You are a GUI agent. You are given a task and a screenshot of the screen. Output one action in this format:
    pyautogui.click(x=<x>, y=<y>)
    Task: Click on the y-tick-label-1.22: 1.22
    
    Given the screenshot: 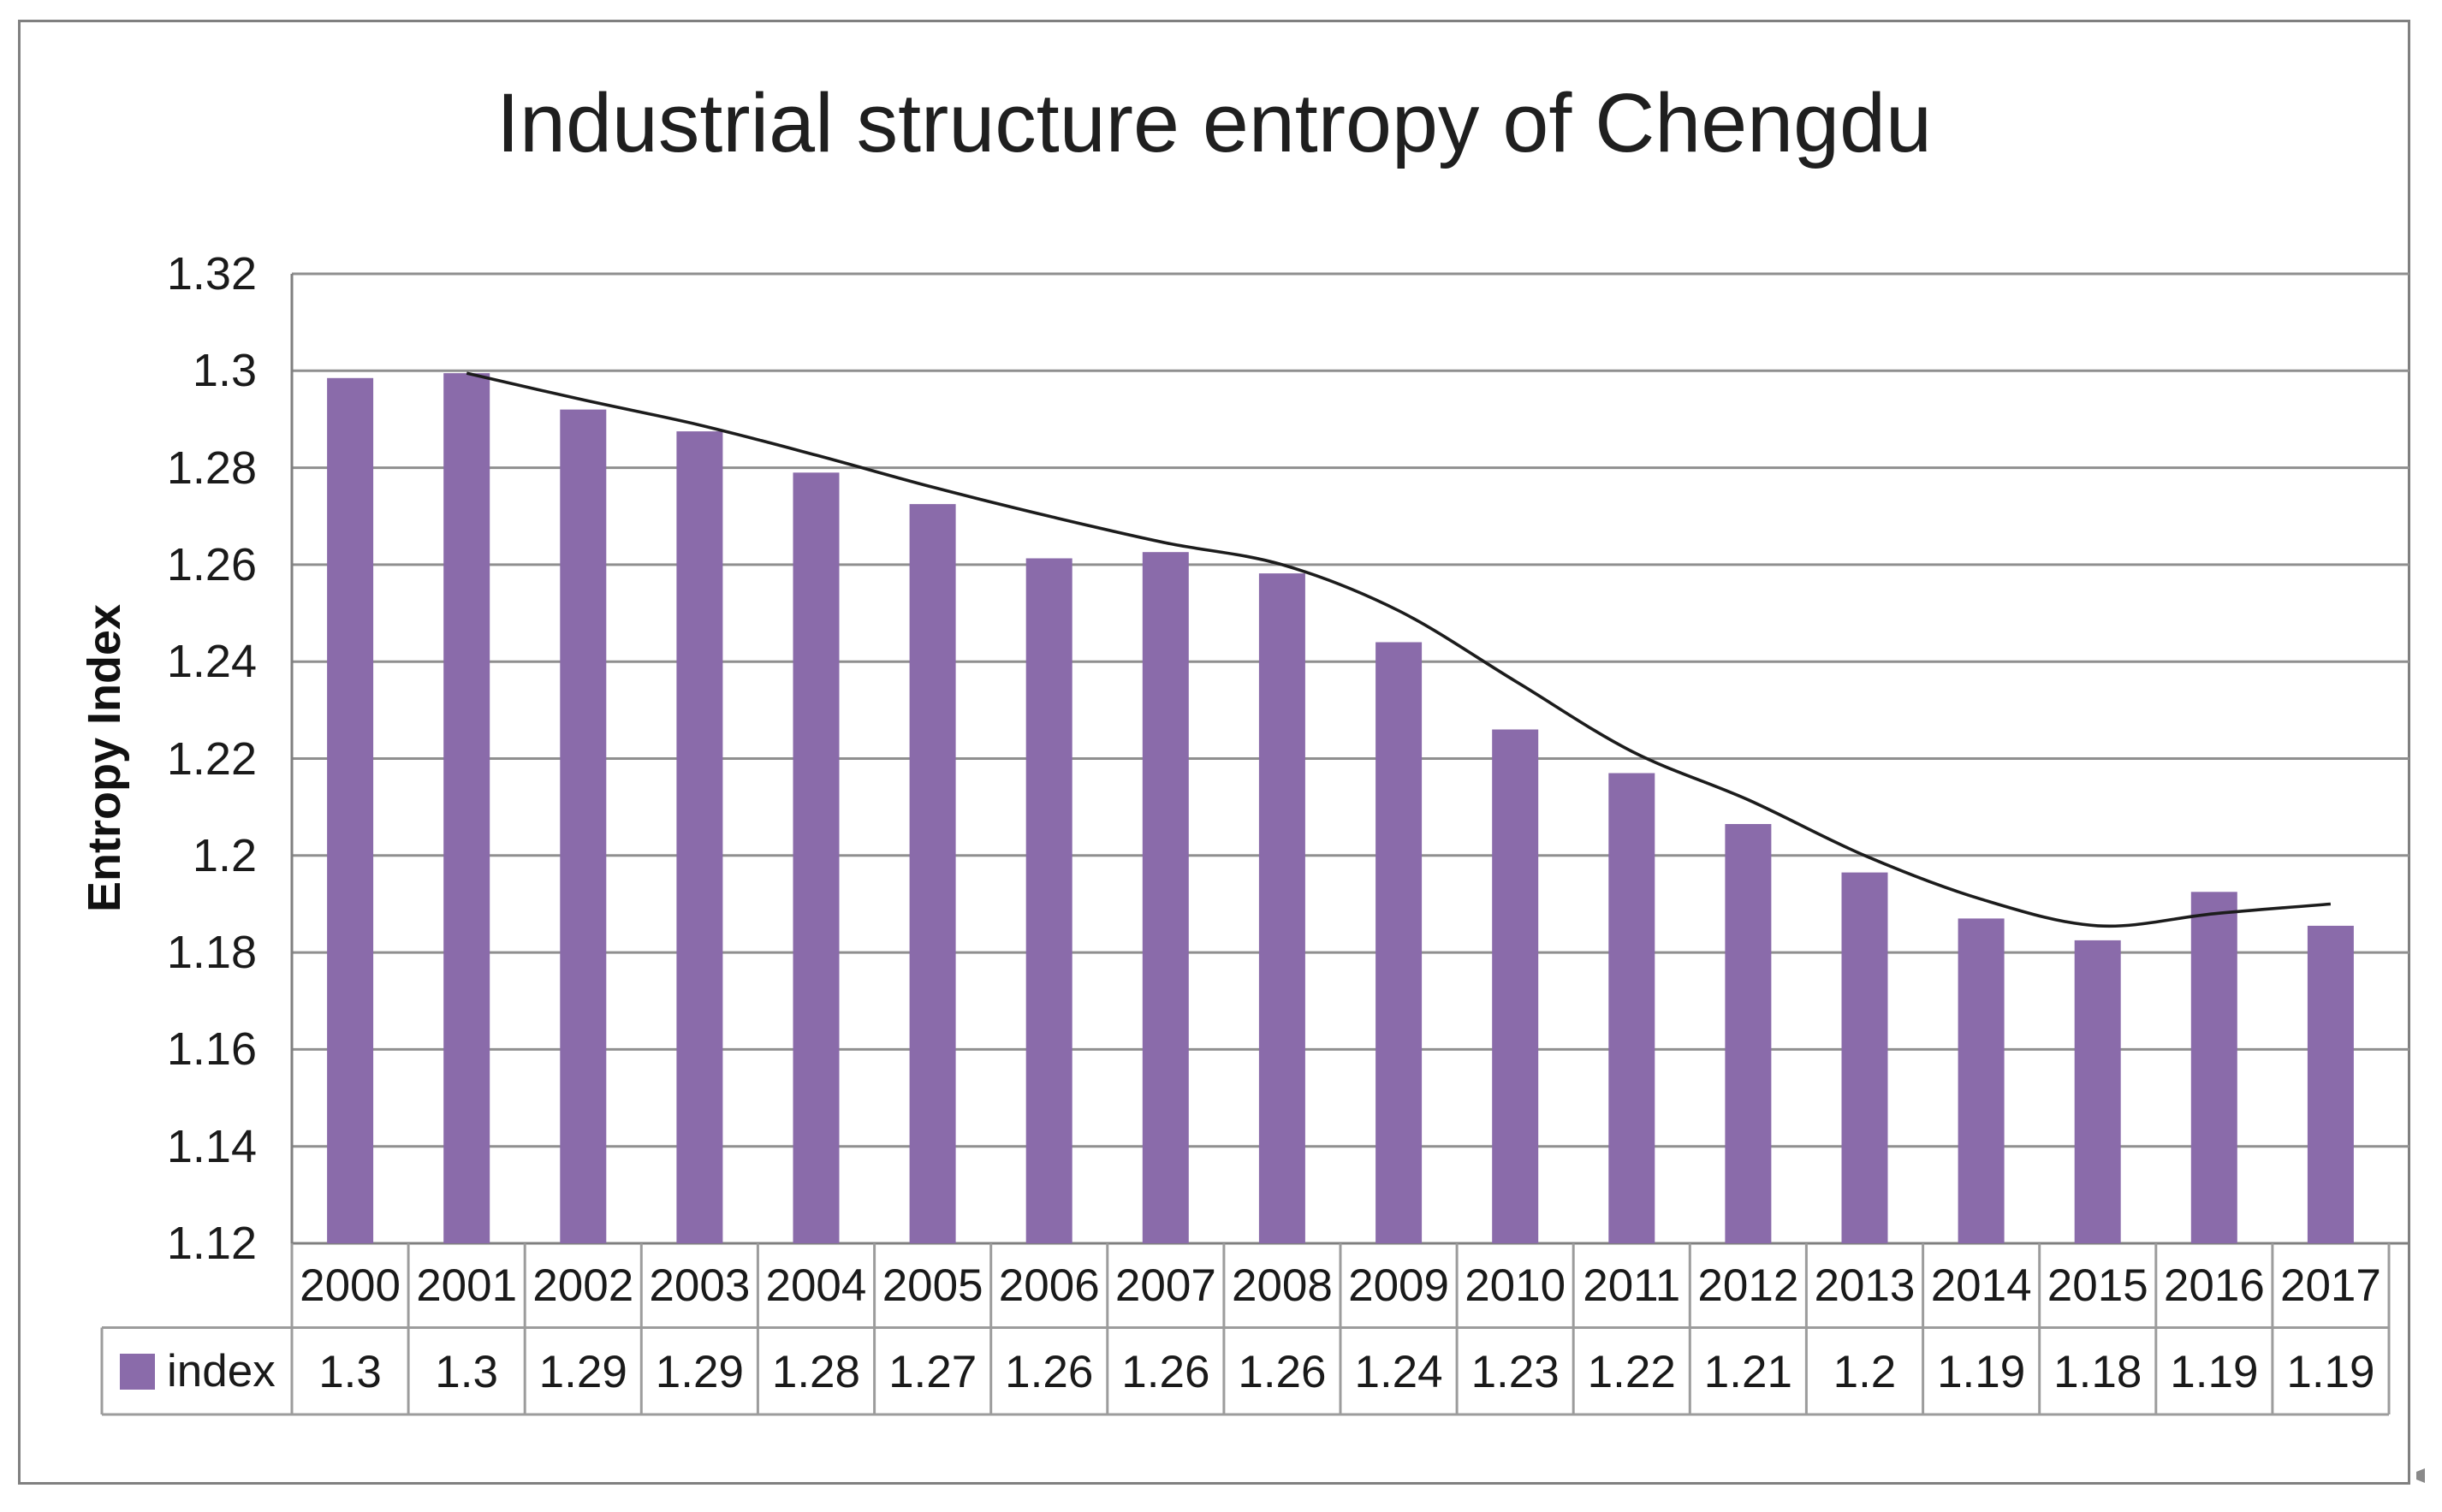 What is the action you would take?
    pyautogui.click(x=211, y=758)
    